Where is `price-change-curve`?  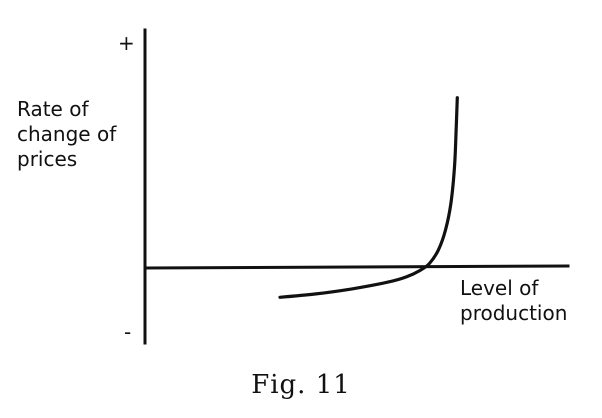
price-change-curve is located at coordinates (368, 197).